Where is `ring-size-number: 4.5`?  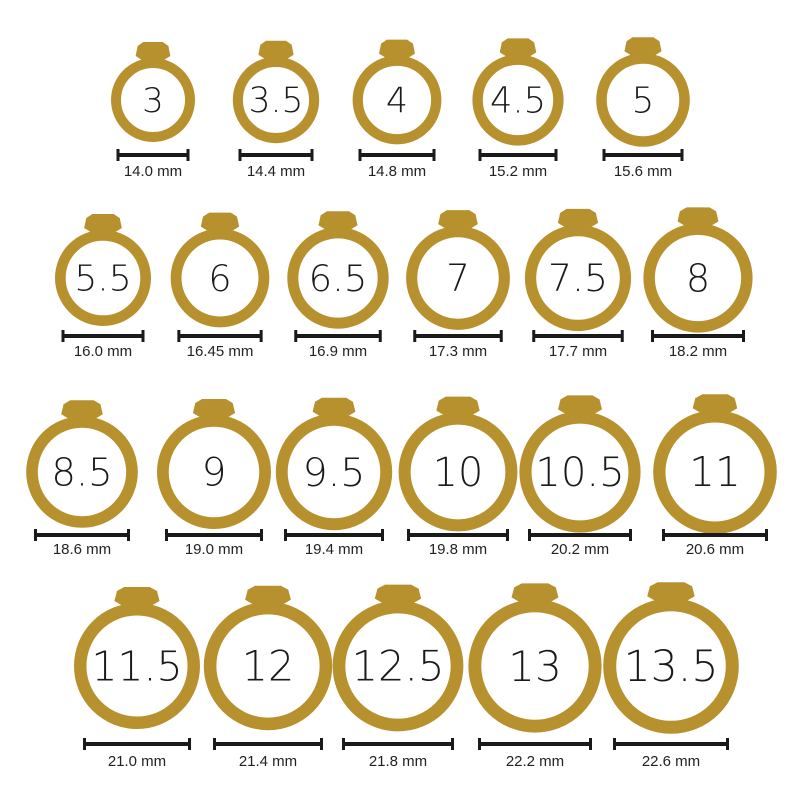 ring-size-number: 4.5 is located at coordinates (518, 100).